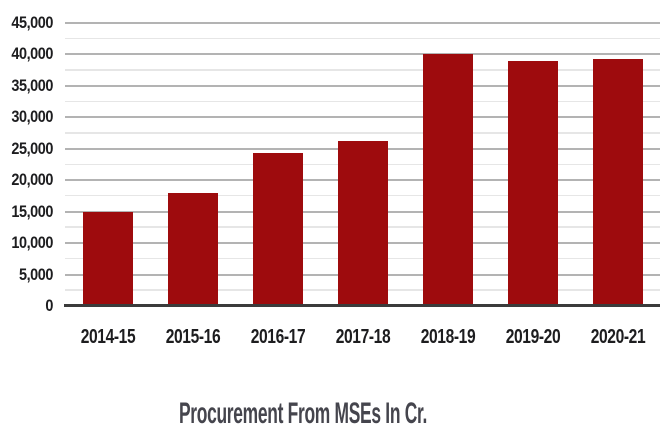 The height and width of the screenshot is (440, 660). I want to click on y-tick-label: 15,000, so click(32, 211).